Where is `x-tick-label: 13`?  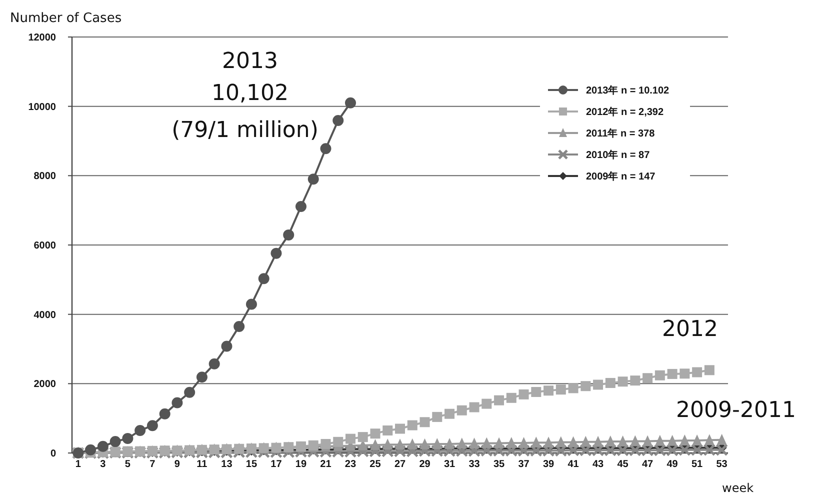
x-tick-label: 13 is located at coordinates (227, 464).